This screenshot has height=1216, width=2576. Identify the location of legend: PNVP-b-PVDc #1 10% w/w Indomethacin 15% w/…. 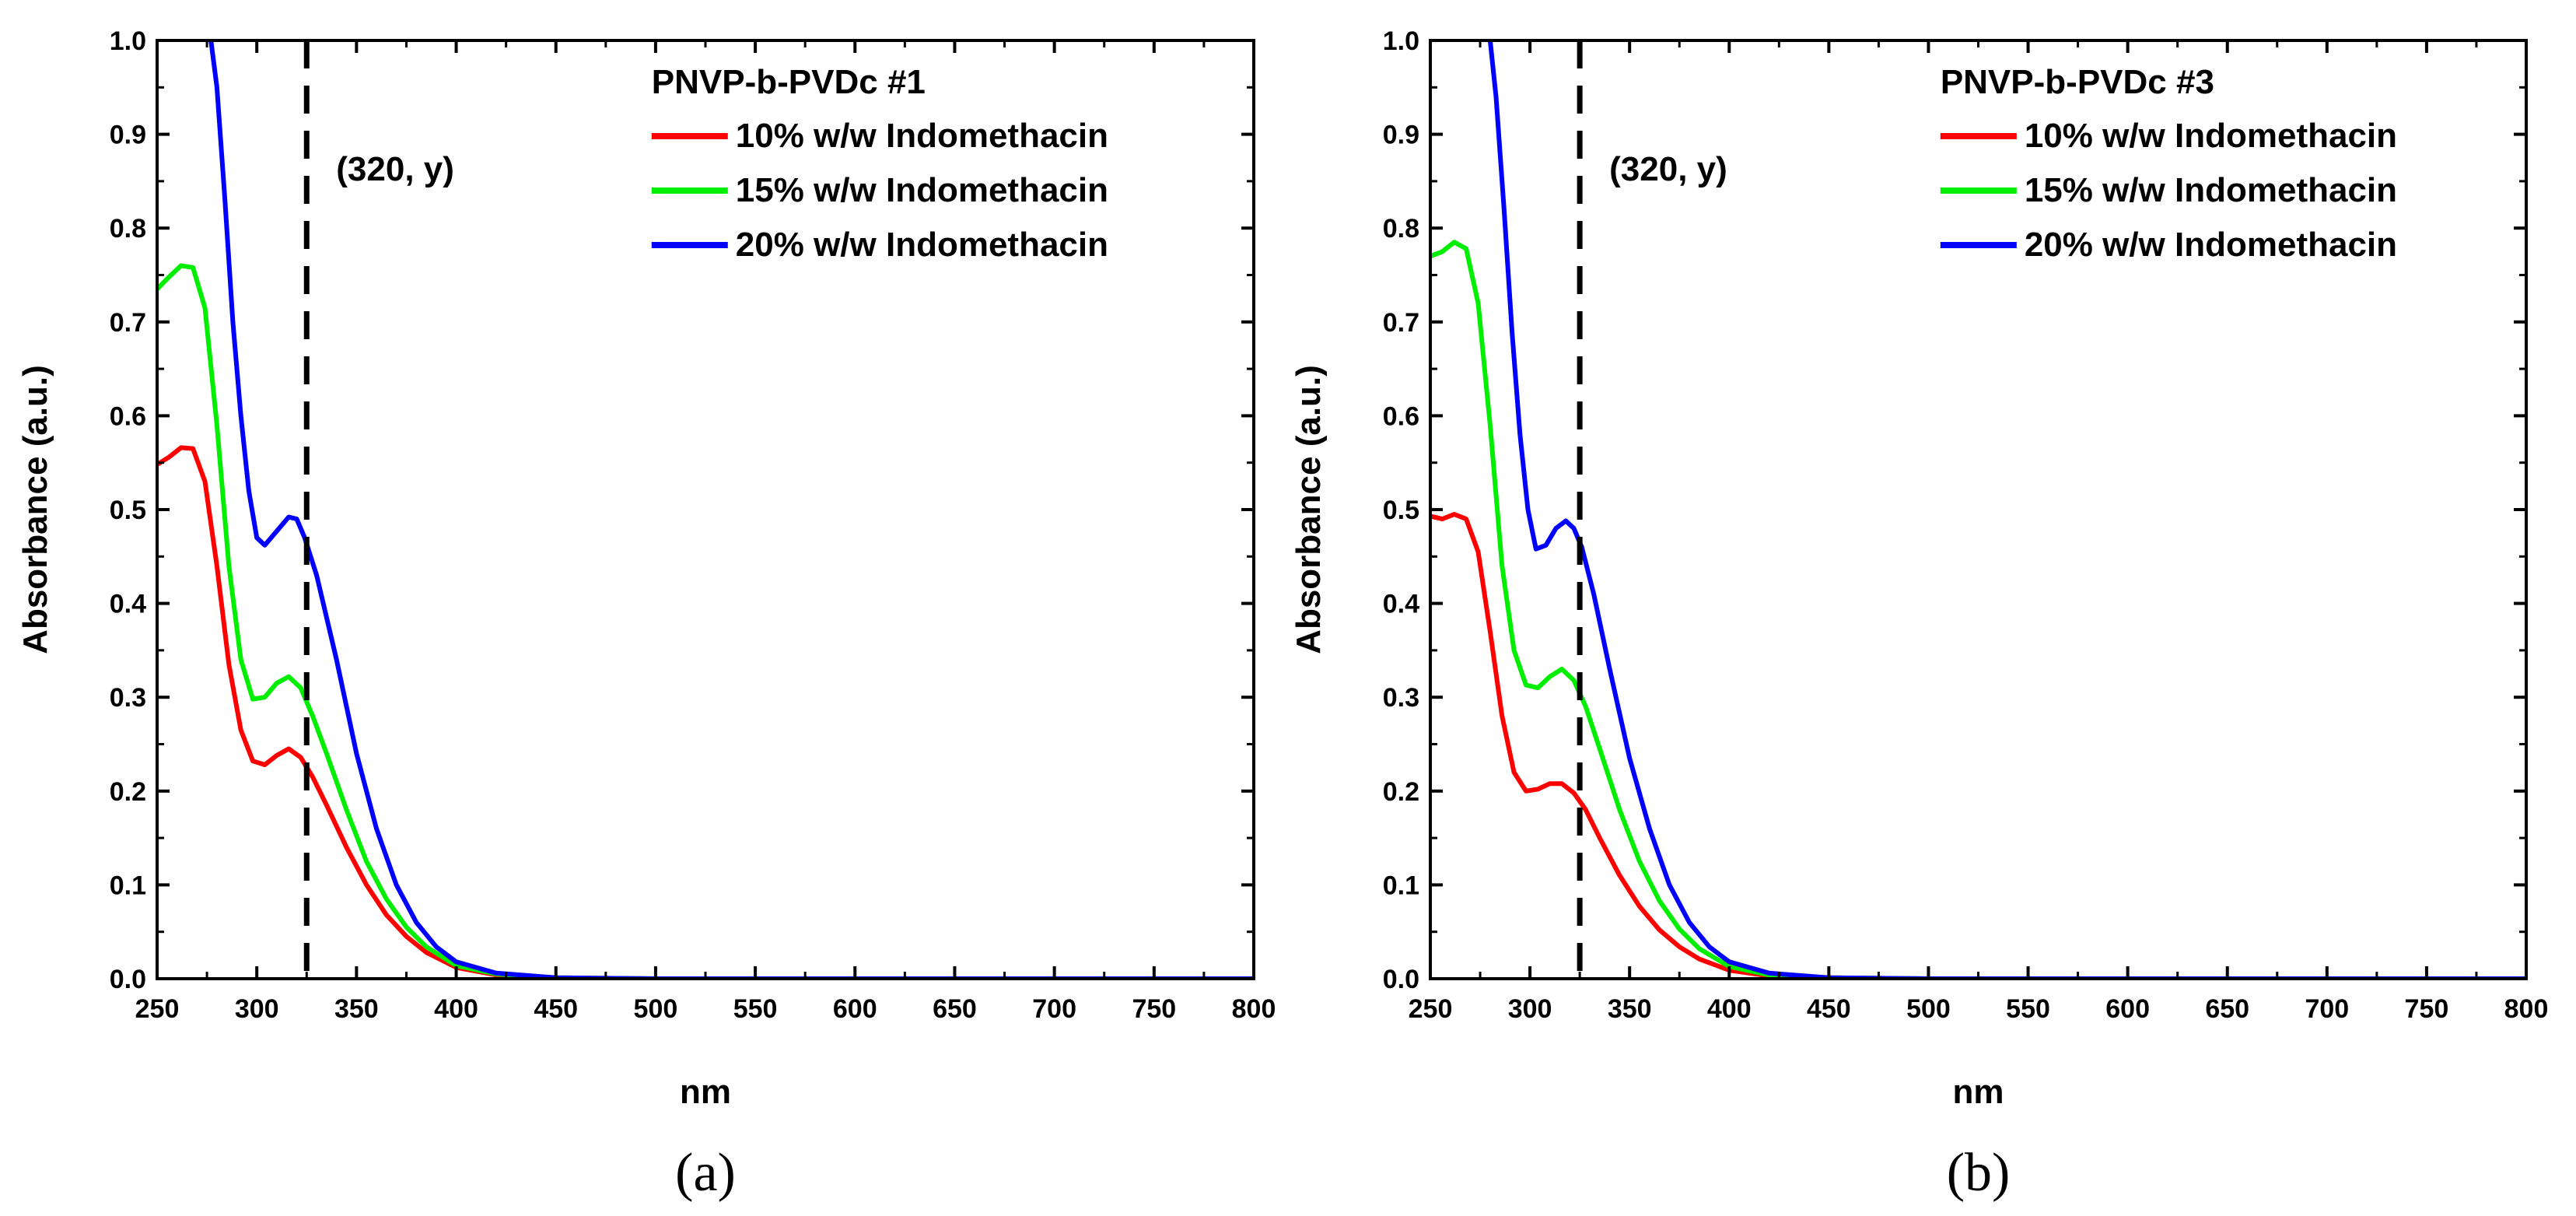
(880, 163).